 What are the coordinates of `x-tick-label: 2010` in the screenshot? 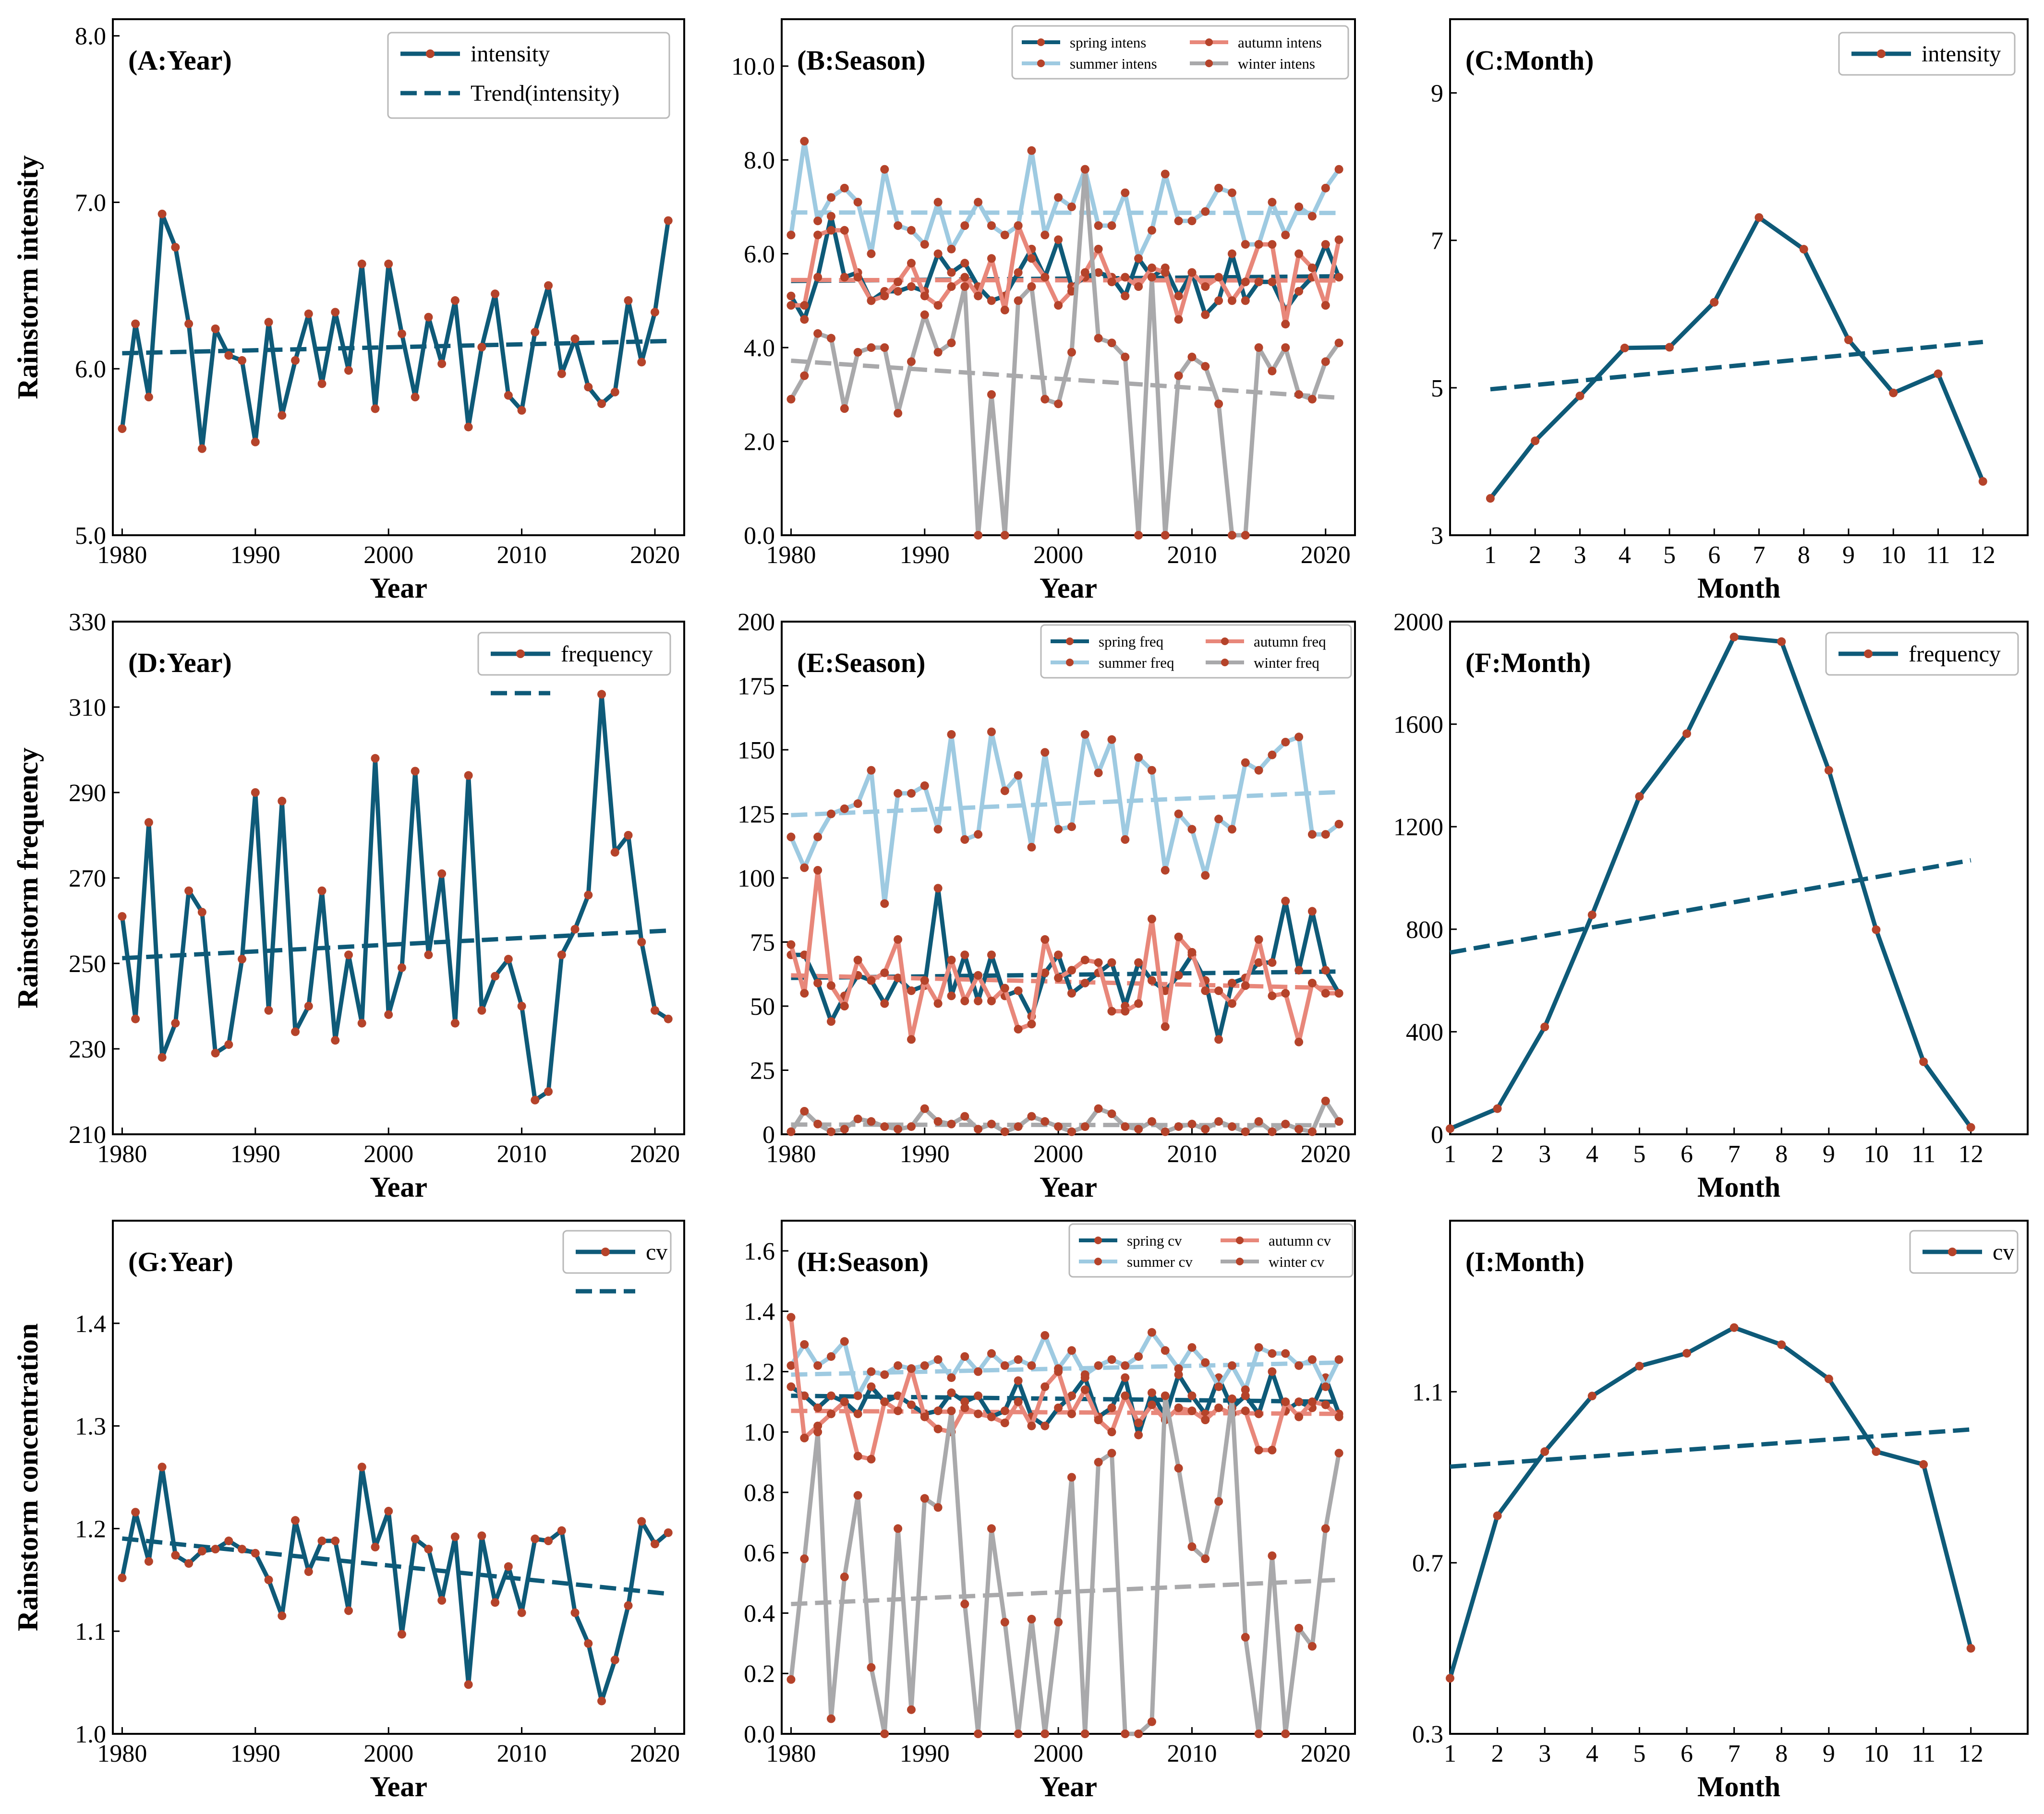 It's located at (522, 1154).